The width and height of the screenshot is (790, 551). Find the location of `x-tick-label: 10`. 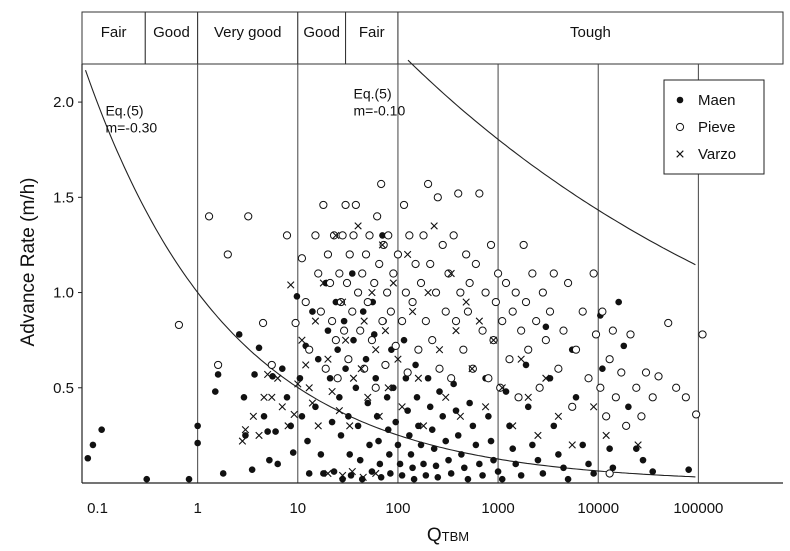

x-tick-label: 10 is located at coordinates (297, 508).